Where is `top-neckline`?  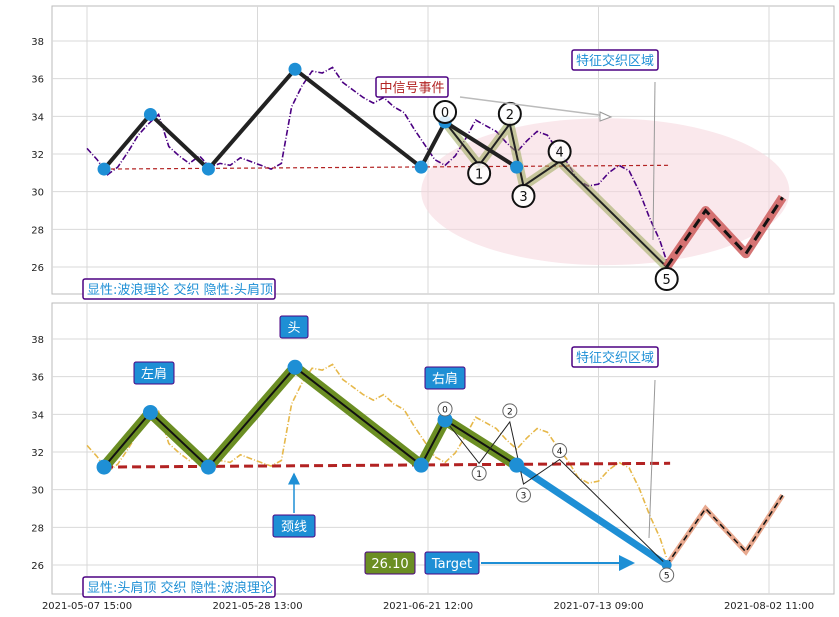 top-neckline is located at coordinates (387, 167).